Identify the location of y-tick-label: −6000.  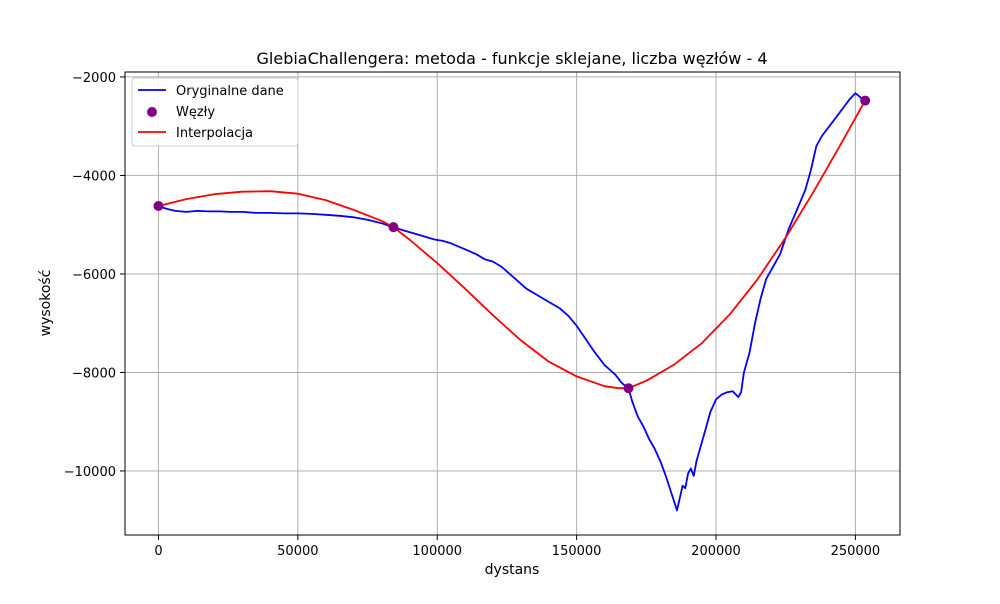
(94, 275).